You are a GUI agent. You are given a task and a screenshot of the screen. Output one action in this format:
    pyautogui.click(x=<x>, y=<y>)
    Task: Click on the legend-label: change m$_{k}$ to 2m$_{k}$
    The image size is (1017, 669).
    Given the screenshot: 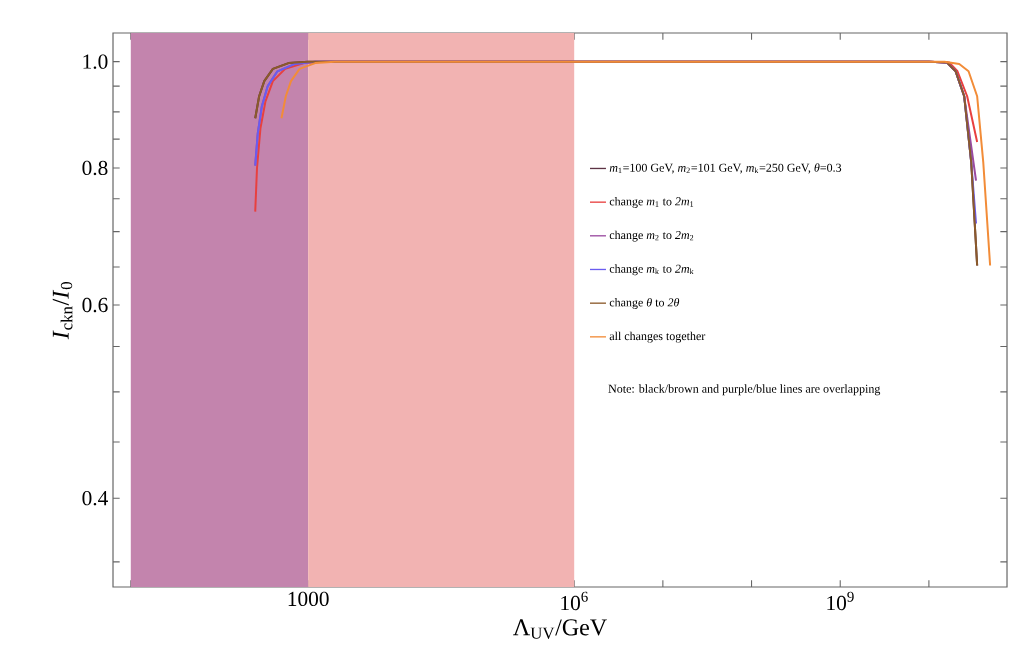 What is the action you would take?
    pyautogui.click(x=651, y=270)
    